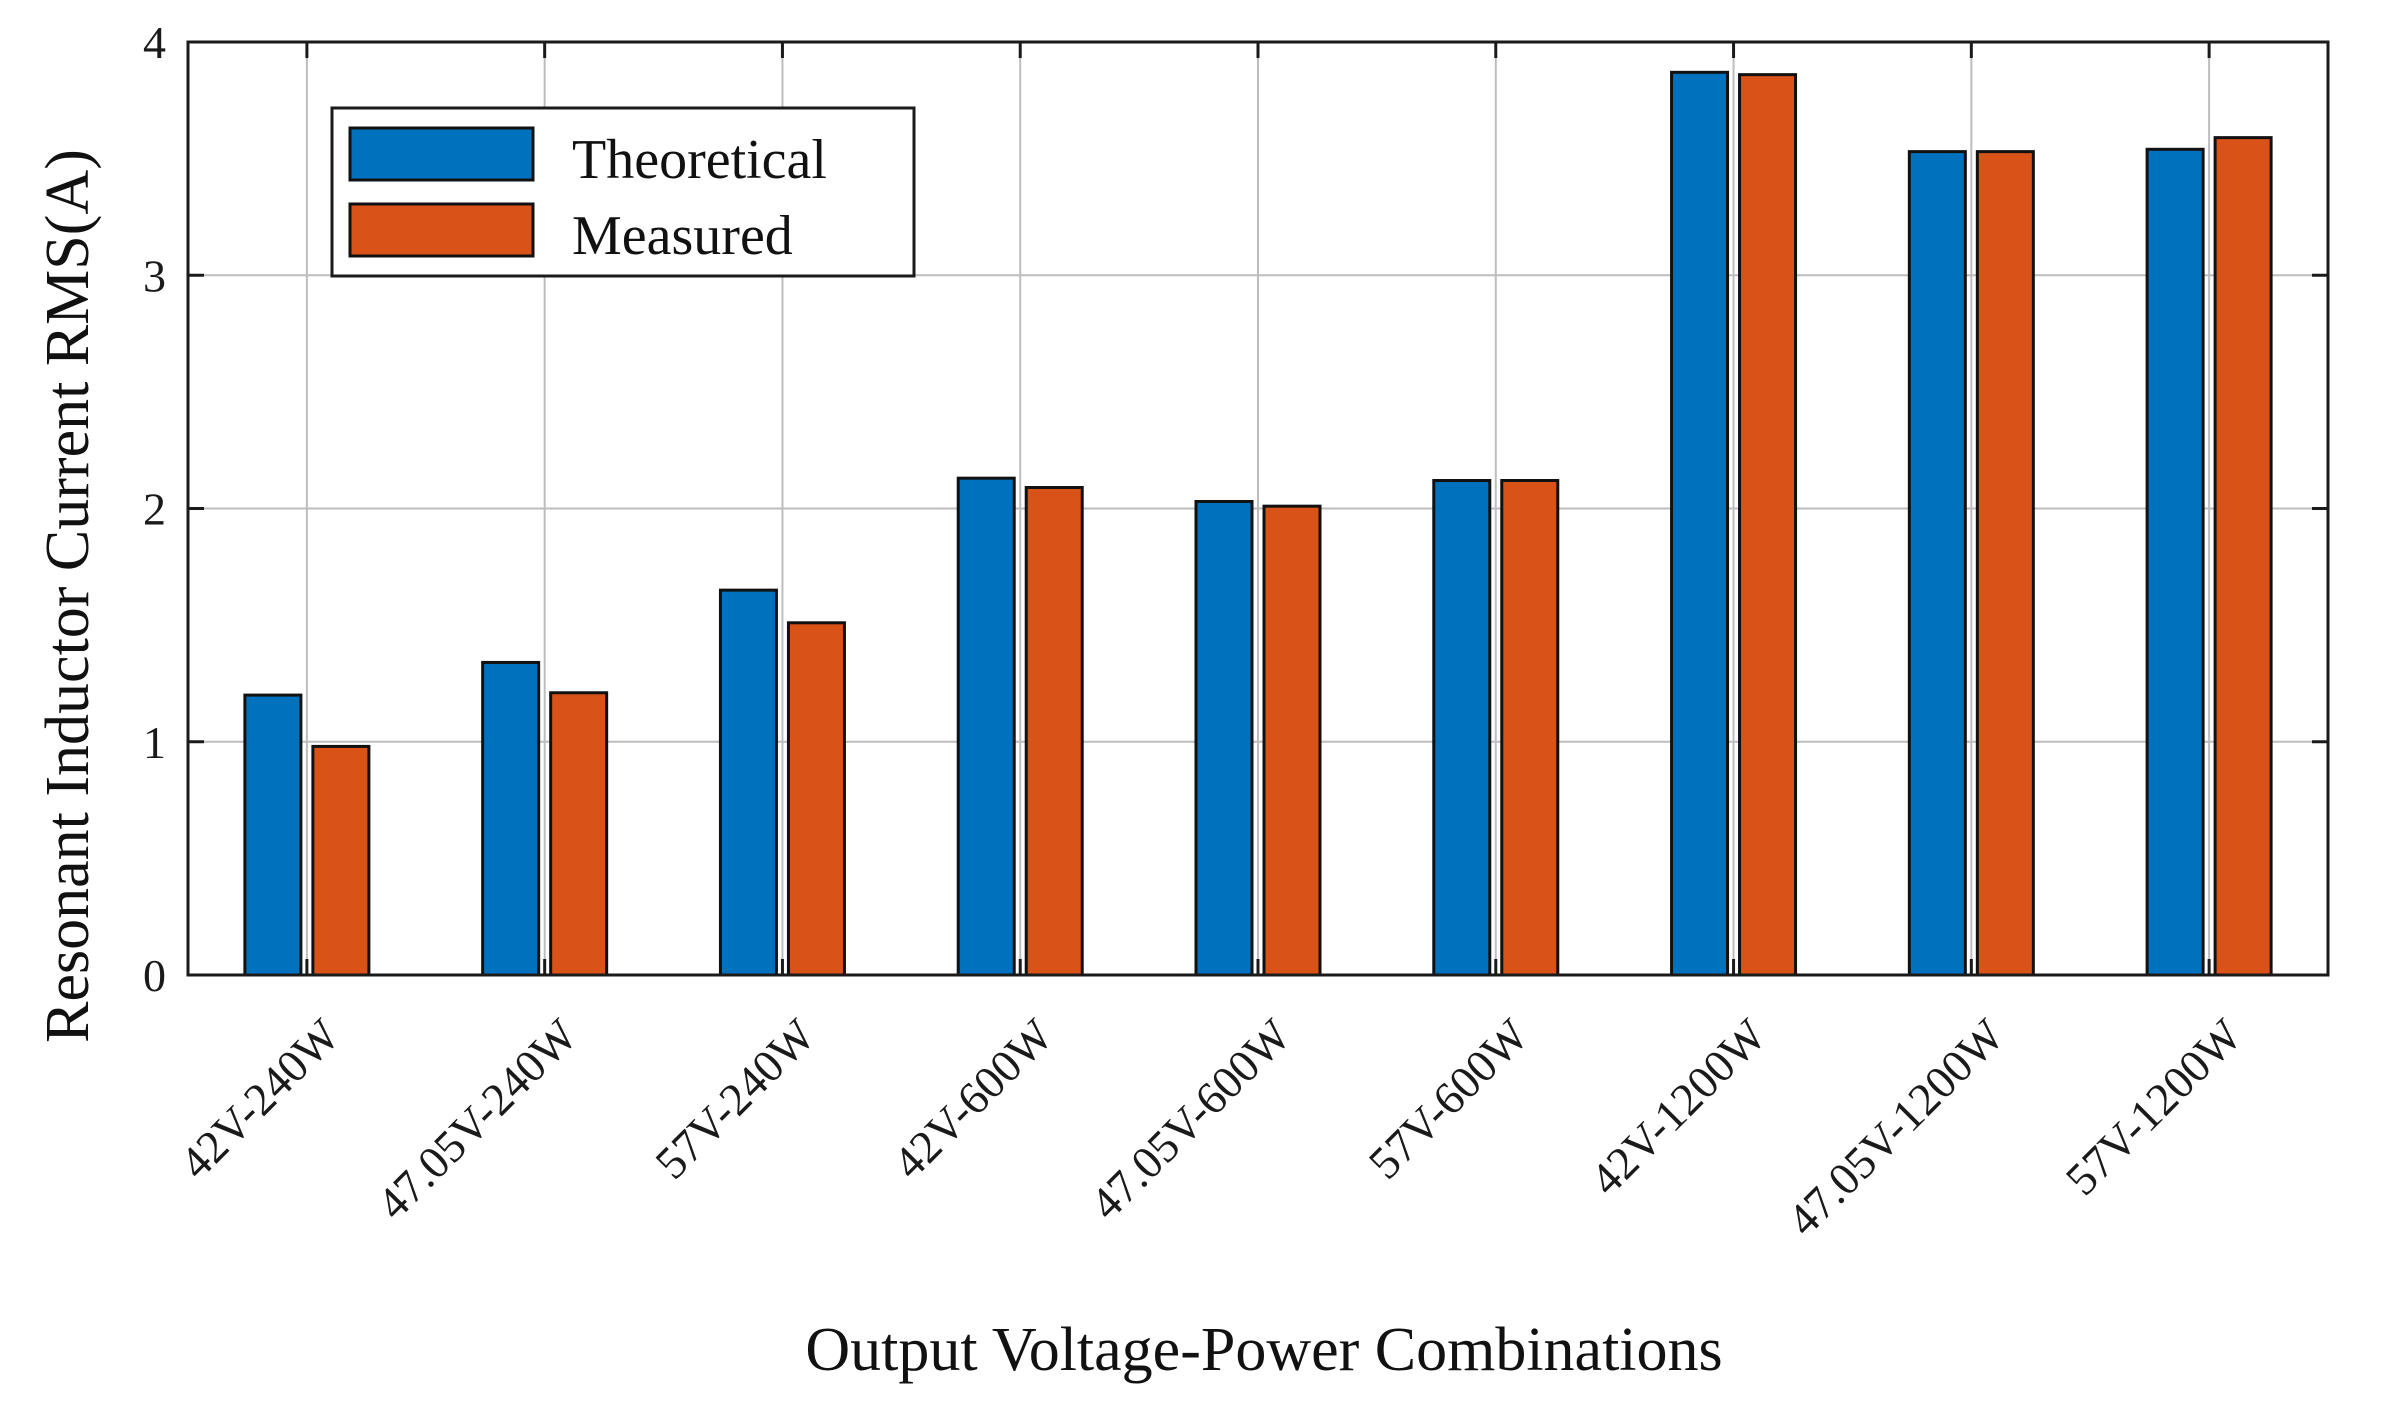 This screenshot has width=2400, height=1413. Describe the element at coordinates (273, 835) in the screenshot. I see `bar-theoretical-42v-240w` at that location.